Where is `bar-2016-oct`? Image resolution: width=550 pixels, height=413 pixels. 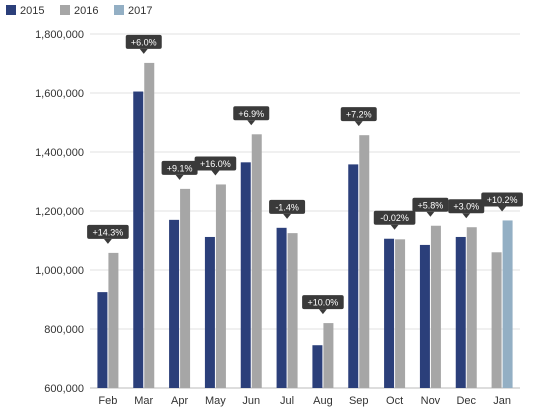
bar-2016-oct is located at coordinates (400, 313).